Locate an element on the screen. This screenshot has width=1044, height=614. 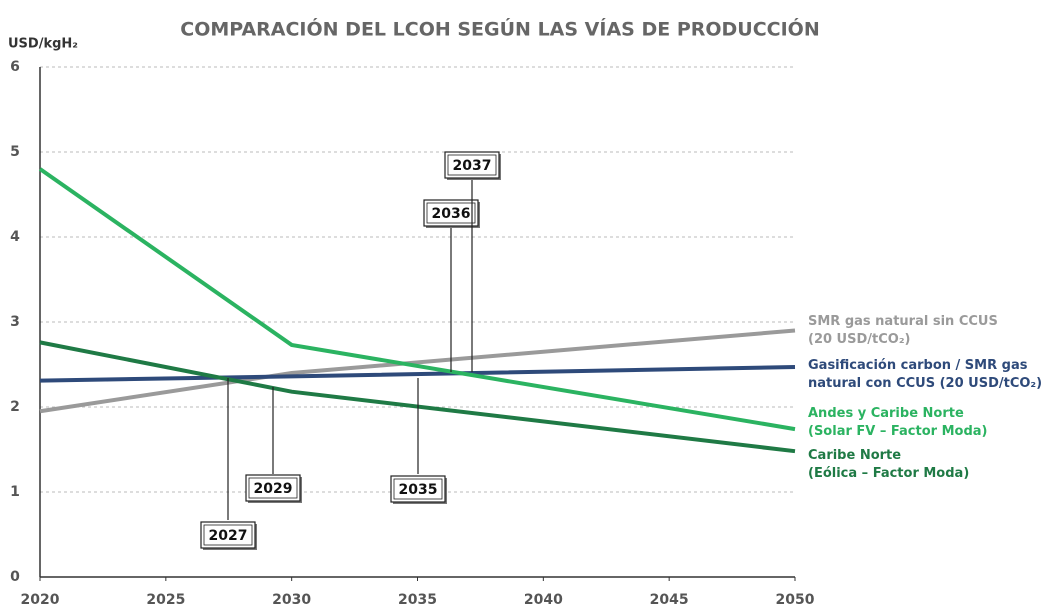
y-tick-label: 5 is located at coordinates (15, 152).